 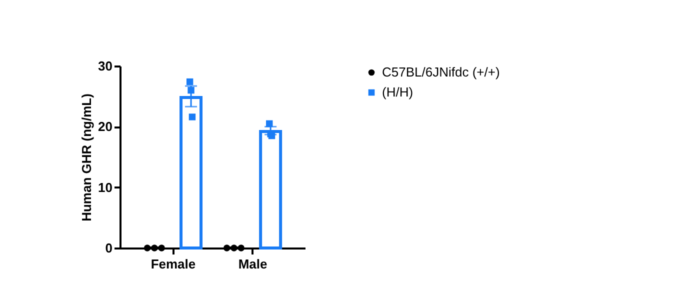 I want to click on y-tick-label: 0, so click(x=108, y=248).